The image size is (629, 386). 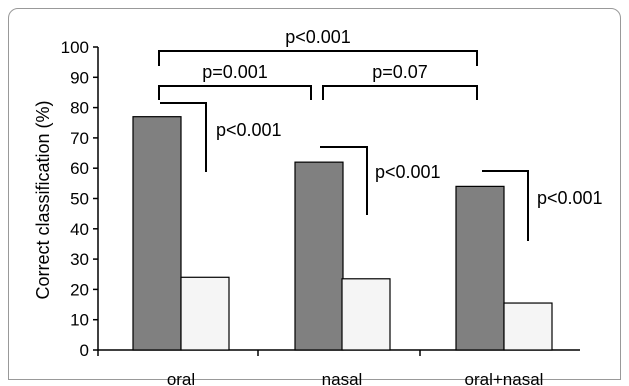 I want to click on y-tick-label: 60, so click(x=79, y=168).